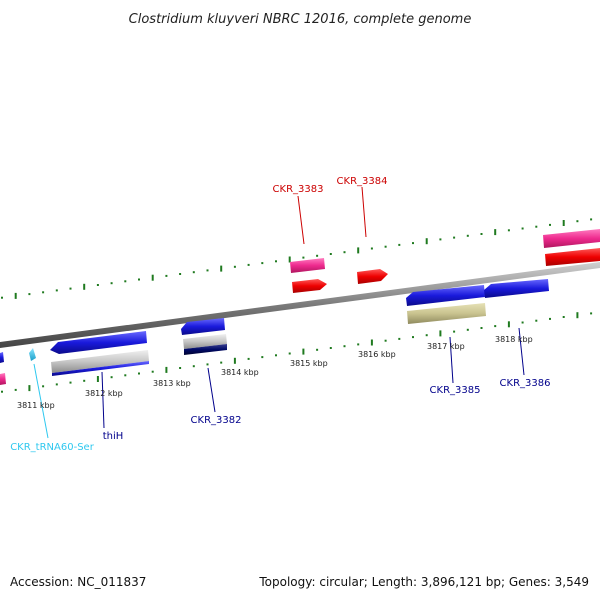  Describe the element at coordinates (32, 354) in the screenshot. I see `gene-trna-ser` at that location.